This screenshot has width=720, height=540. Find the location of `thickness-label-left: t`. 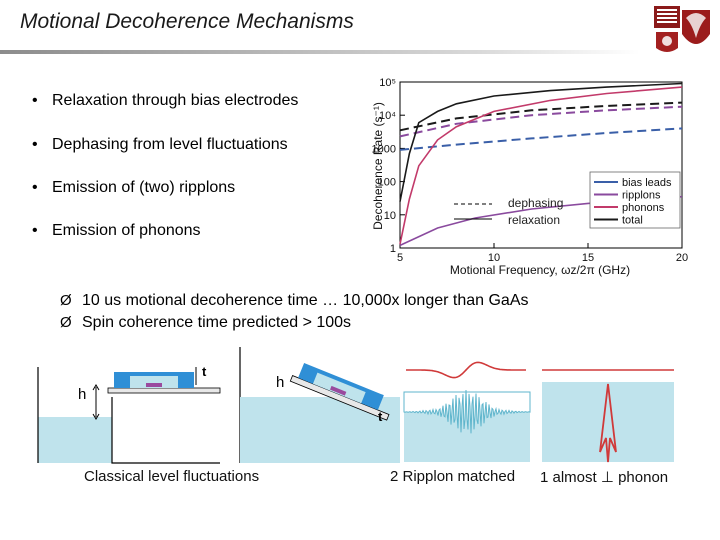

thickness-label-left: t is located at coordinates (204, 371).